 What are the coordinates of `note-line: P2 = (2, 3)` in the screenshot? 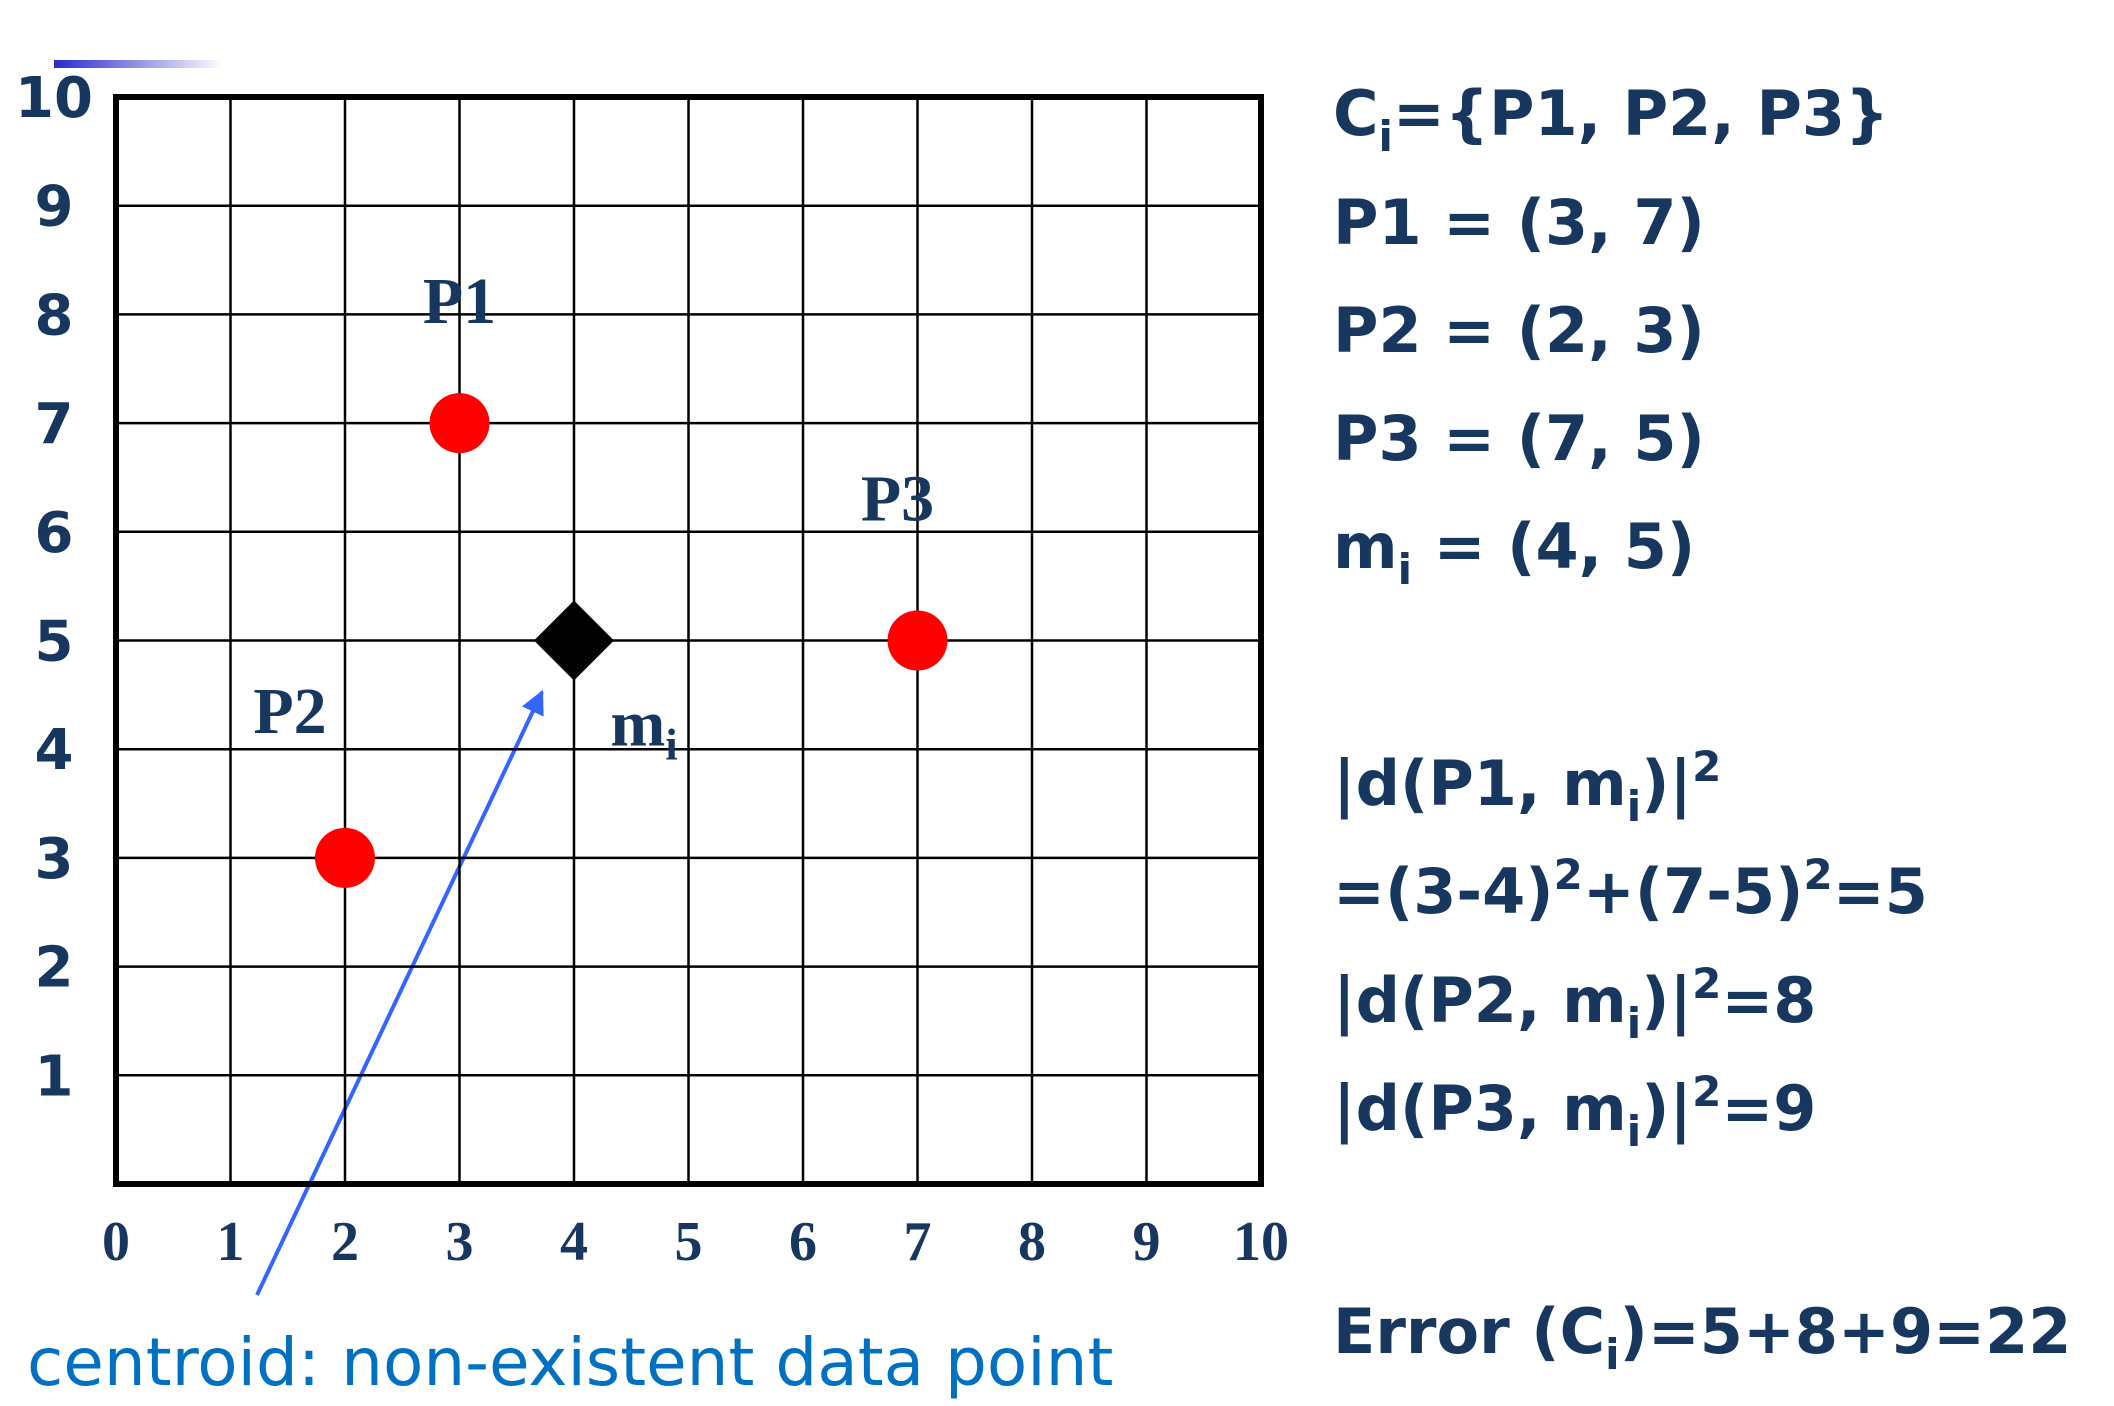 It's located at (1519, 330).